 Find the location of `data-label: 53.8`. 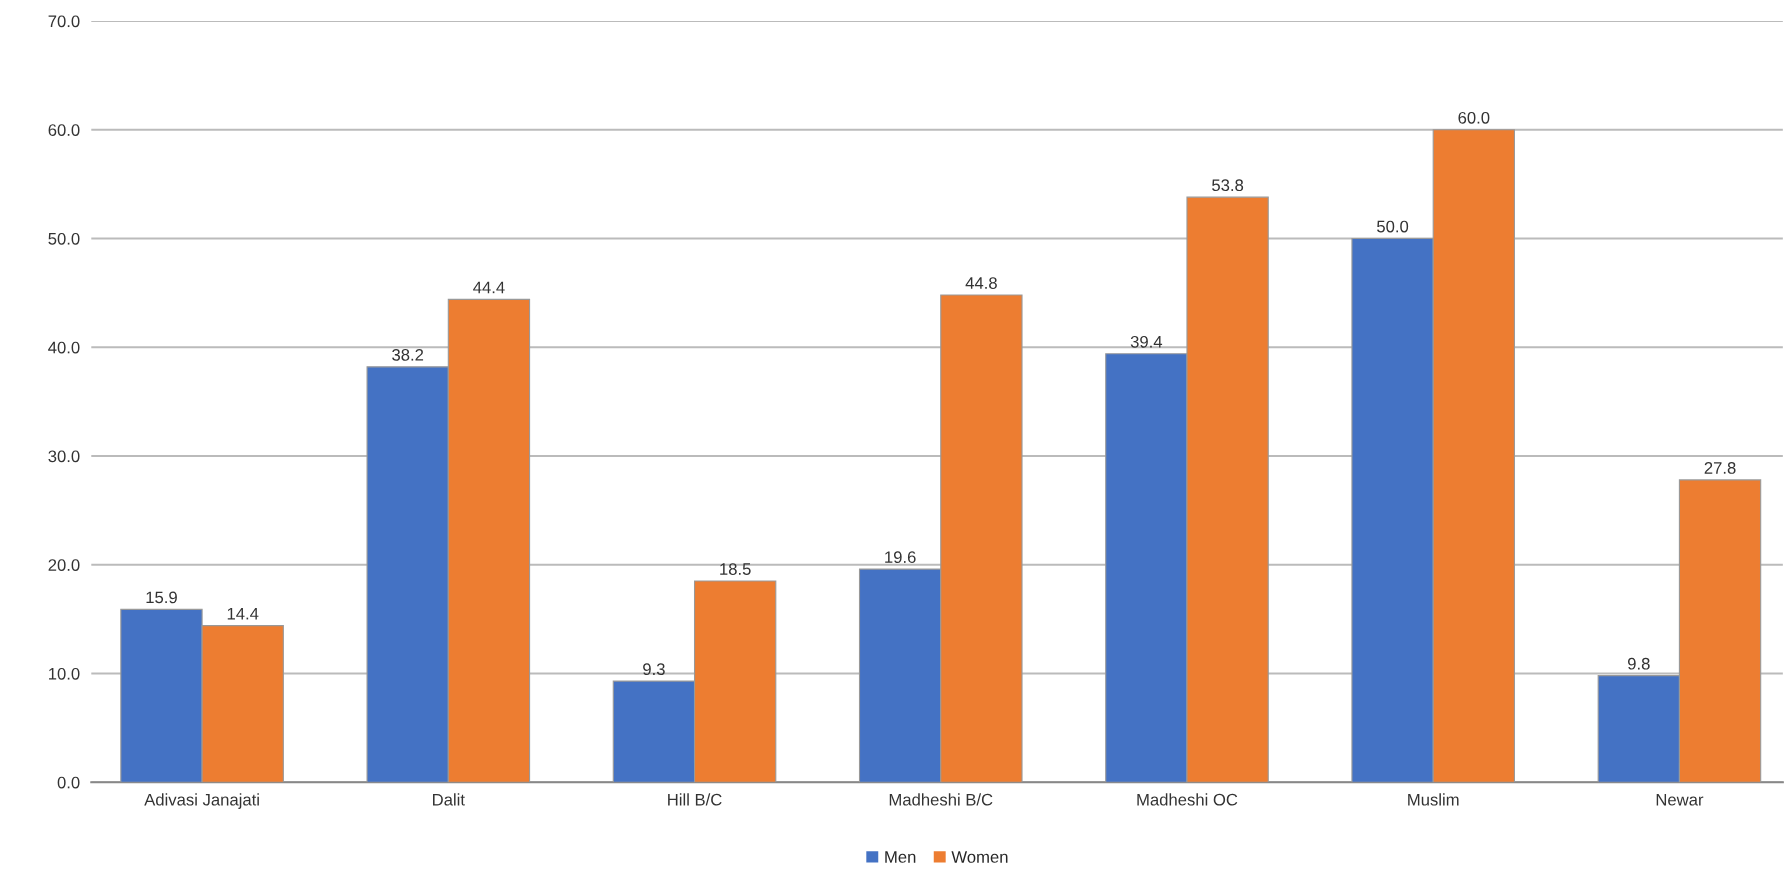

data-label: 53.8 is located at coordinates (1228, 185).